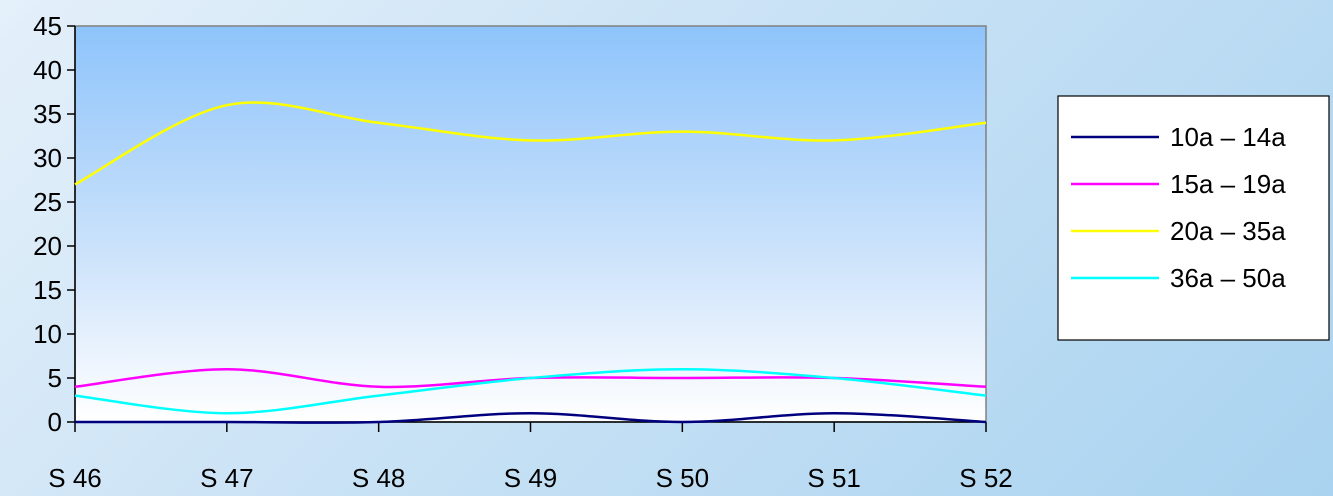 Image resolution: width=1333 pixels, height=496 pixels. Describe the element at coordinates (47, 114) in the screenshot. I see `y-tick-label: 35` at that location.